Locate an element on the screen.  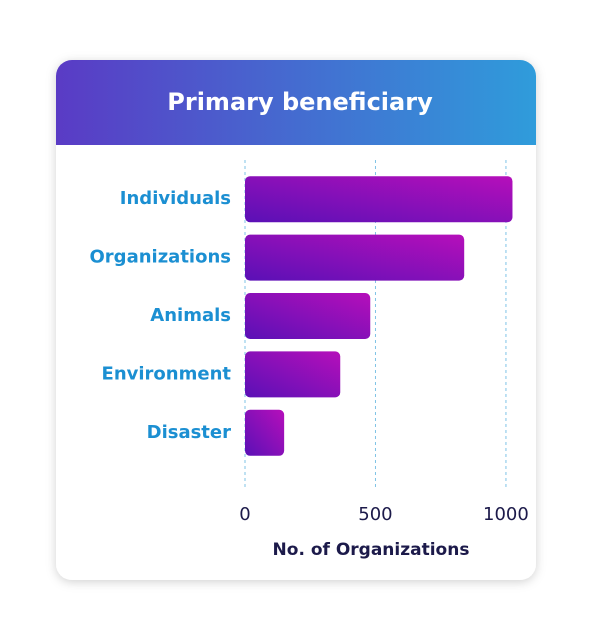
card-header is located at coordinates (296, 102).